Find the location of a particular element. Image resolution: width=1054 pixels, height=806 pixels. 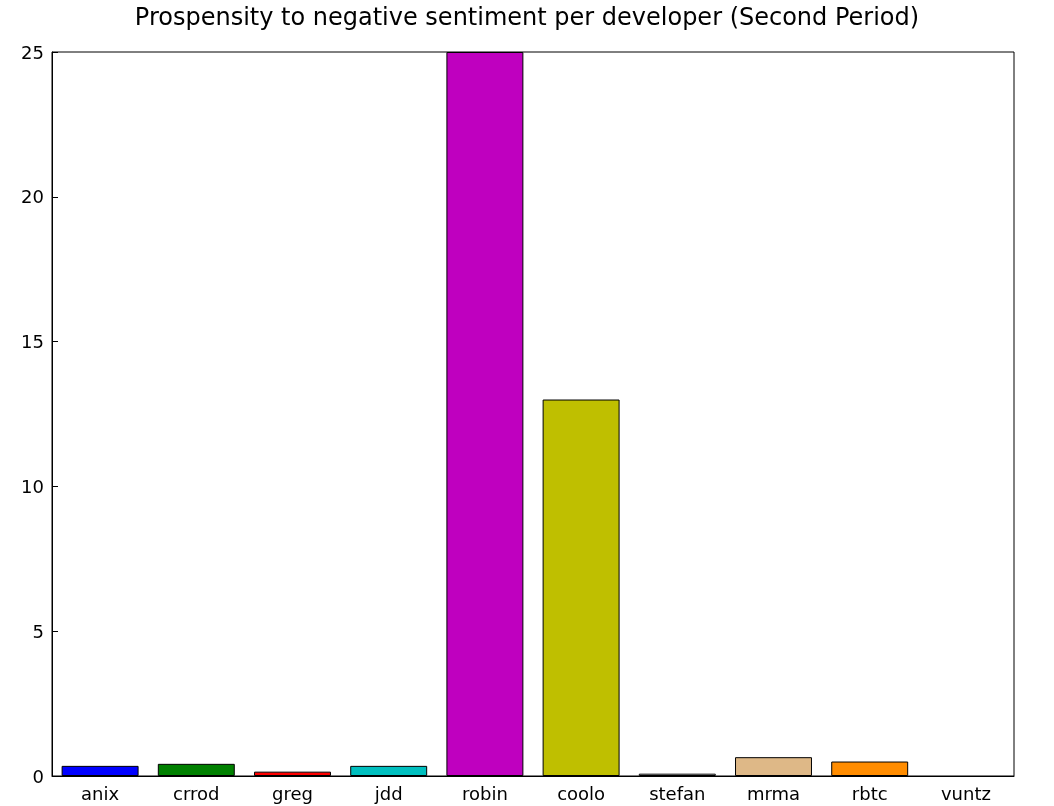

y-tick-label: 10 is located at coordinates (32, 486).